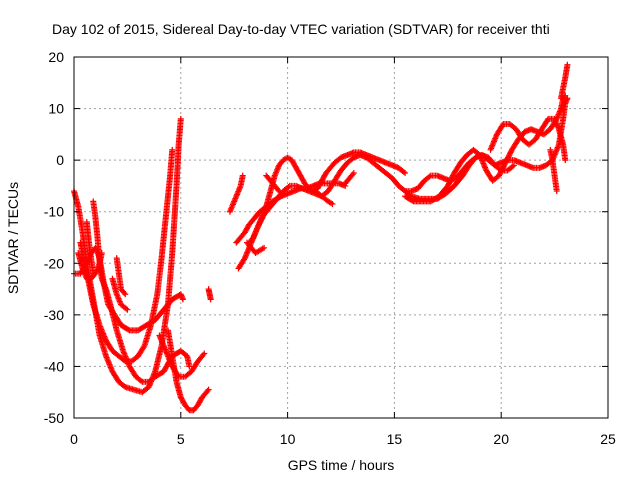 Image resolution: width=640 pixels, height=480 pixels. Describe the element at coordinates (54, 237) in the screenshot. I see `y-tick-labels: -50 -40 -30 -20 -10 0 10 20` at that location.